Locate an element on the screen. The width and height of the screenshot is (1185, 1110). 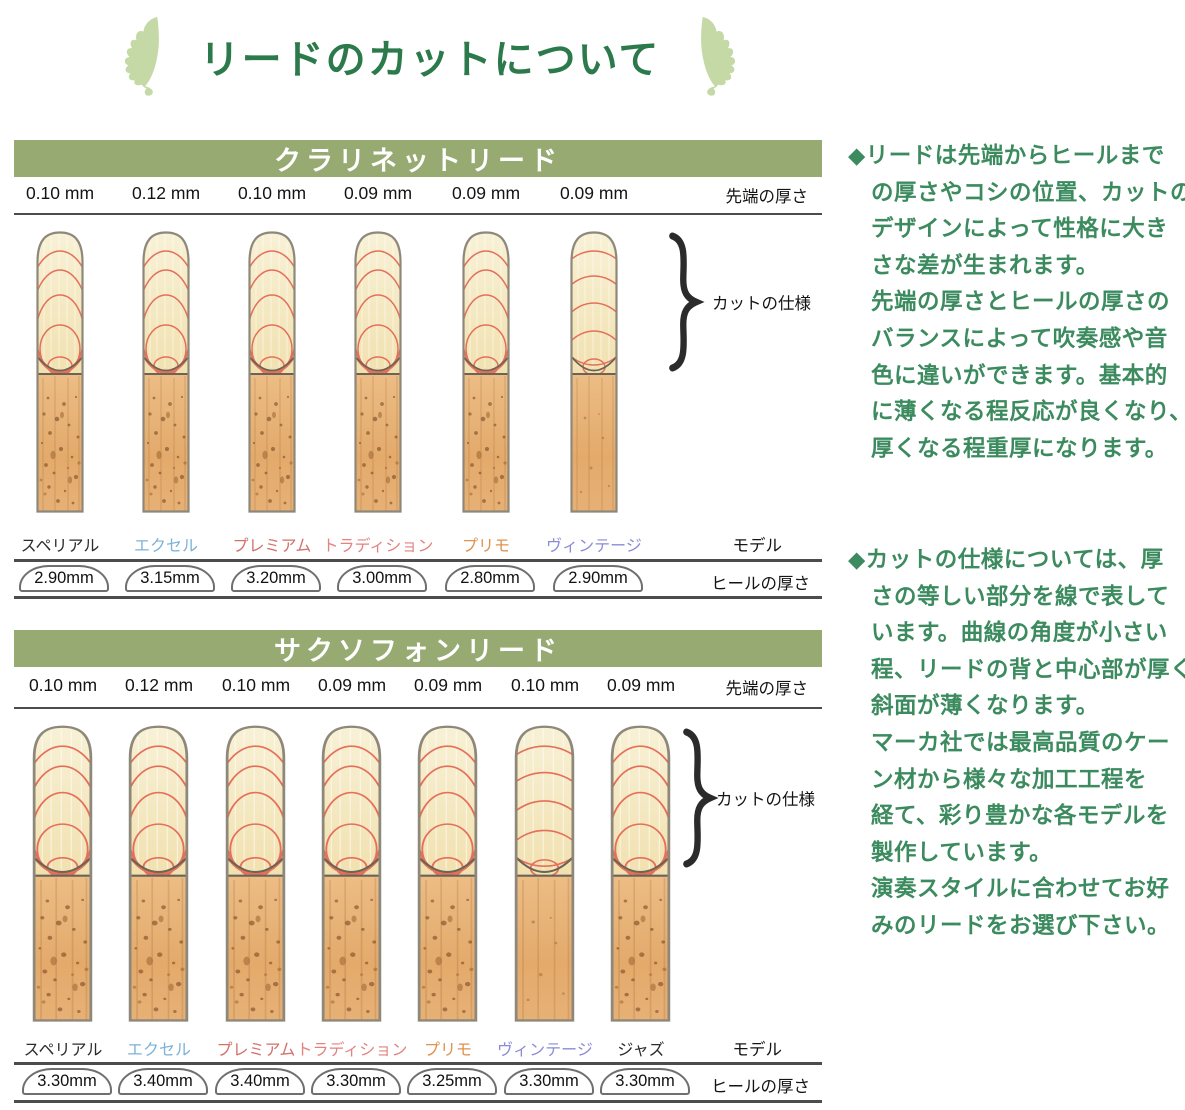
heel-value: 3.25mm is located at coordinates (452, 1081).